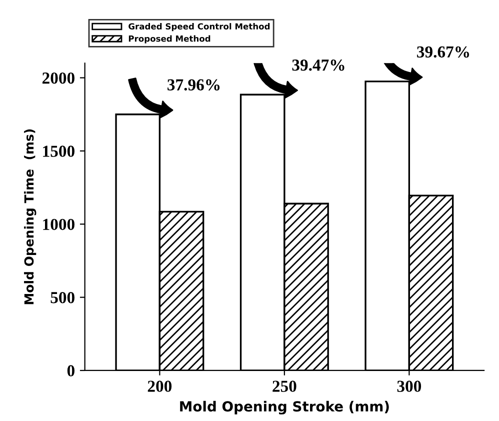  What do you see at coordinates (58, 224) in the screenshot?
I see `y-tick-label: 1000` at bounding box center [58, 224].